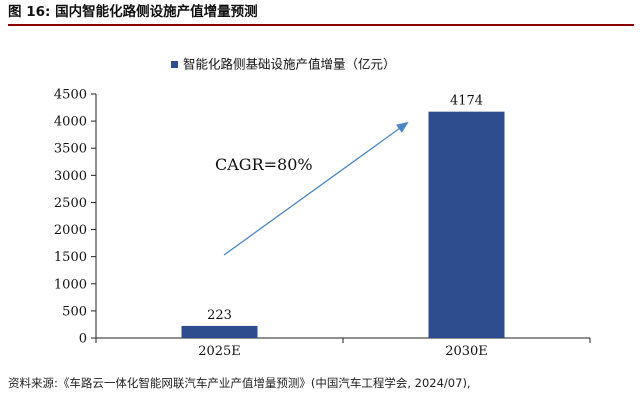 This screenshot has height=406, width=642. Describe the element at coordinates (466, 224) in the screenshot. I see `bar-2030E` at that location.